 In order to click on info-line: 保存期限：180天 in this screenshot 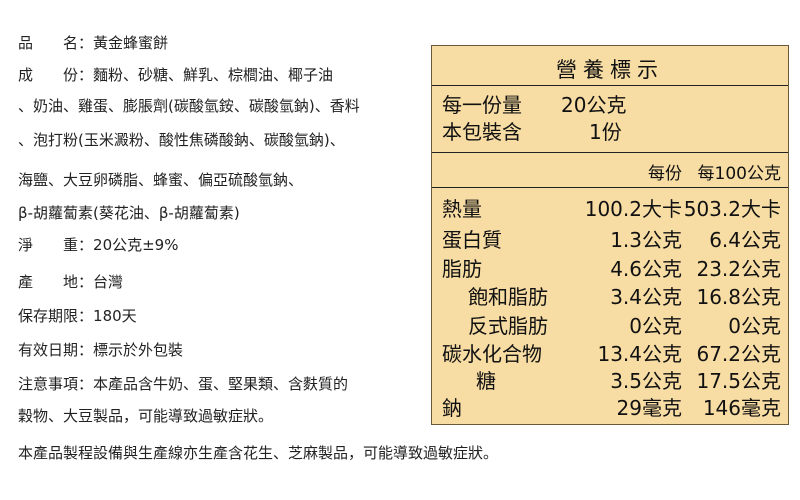, I will do `click(77, 316)`.